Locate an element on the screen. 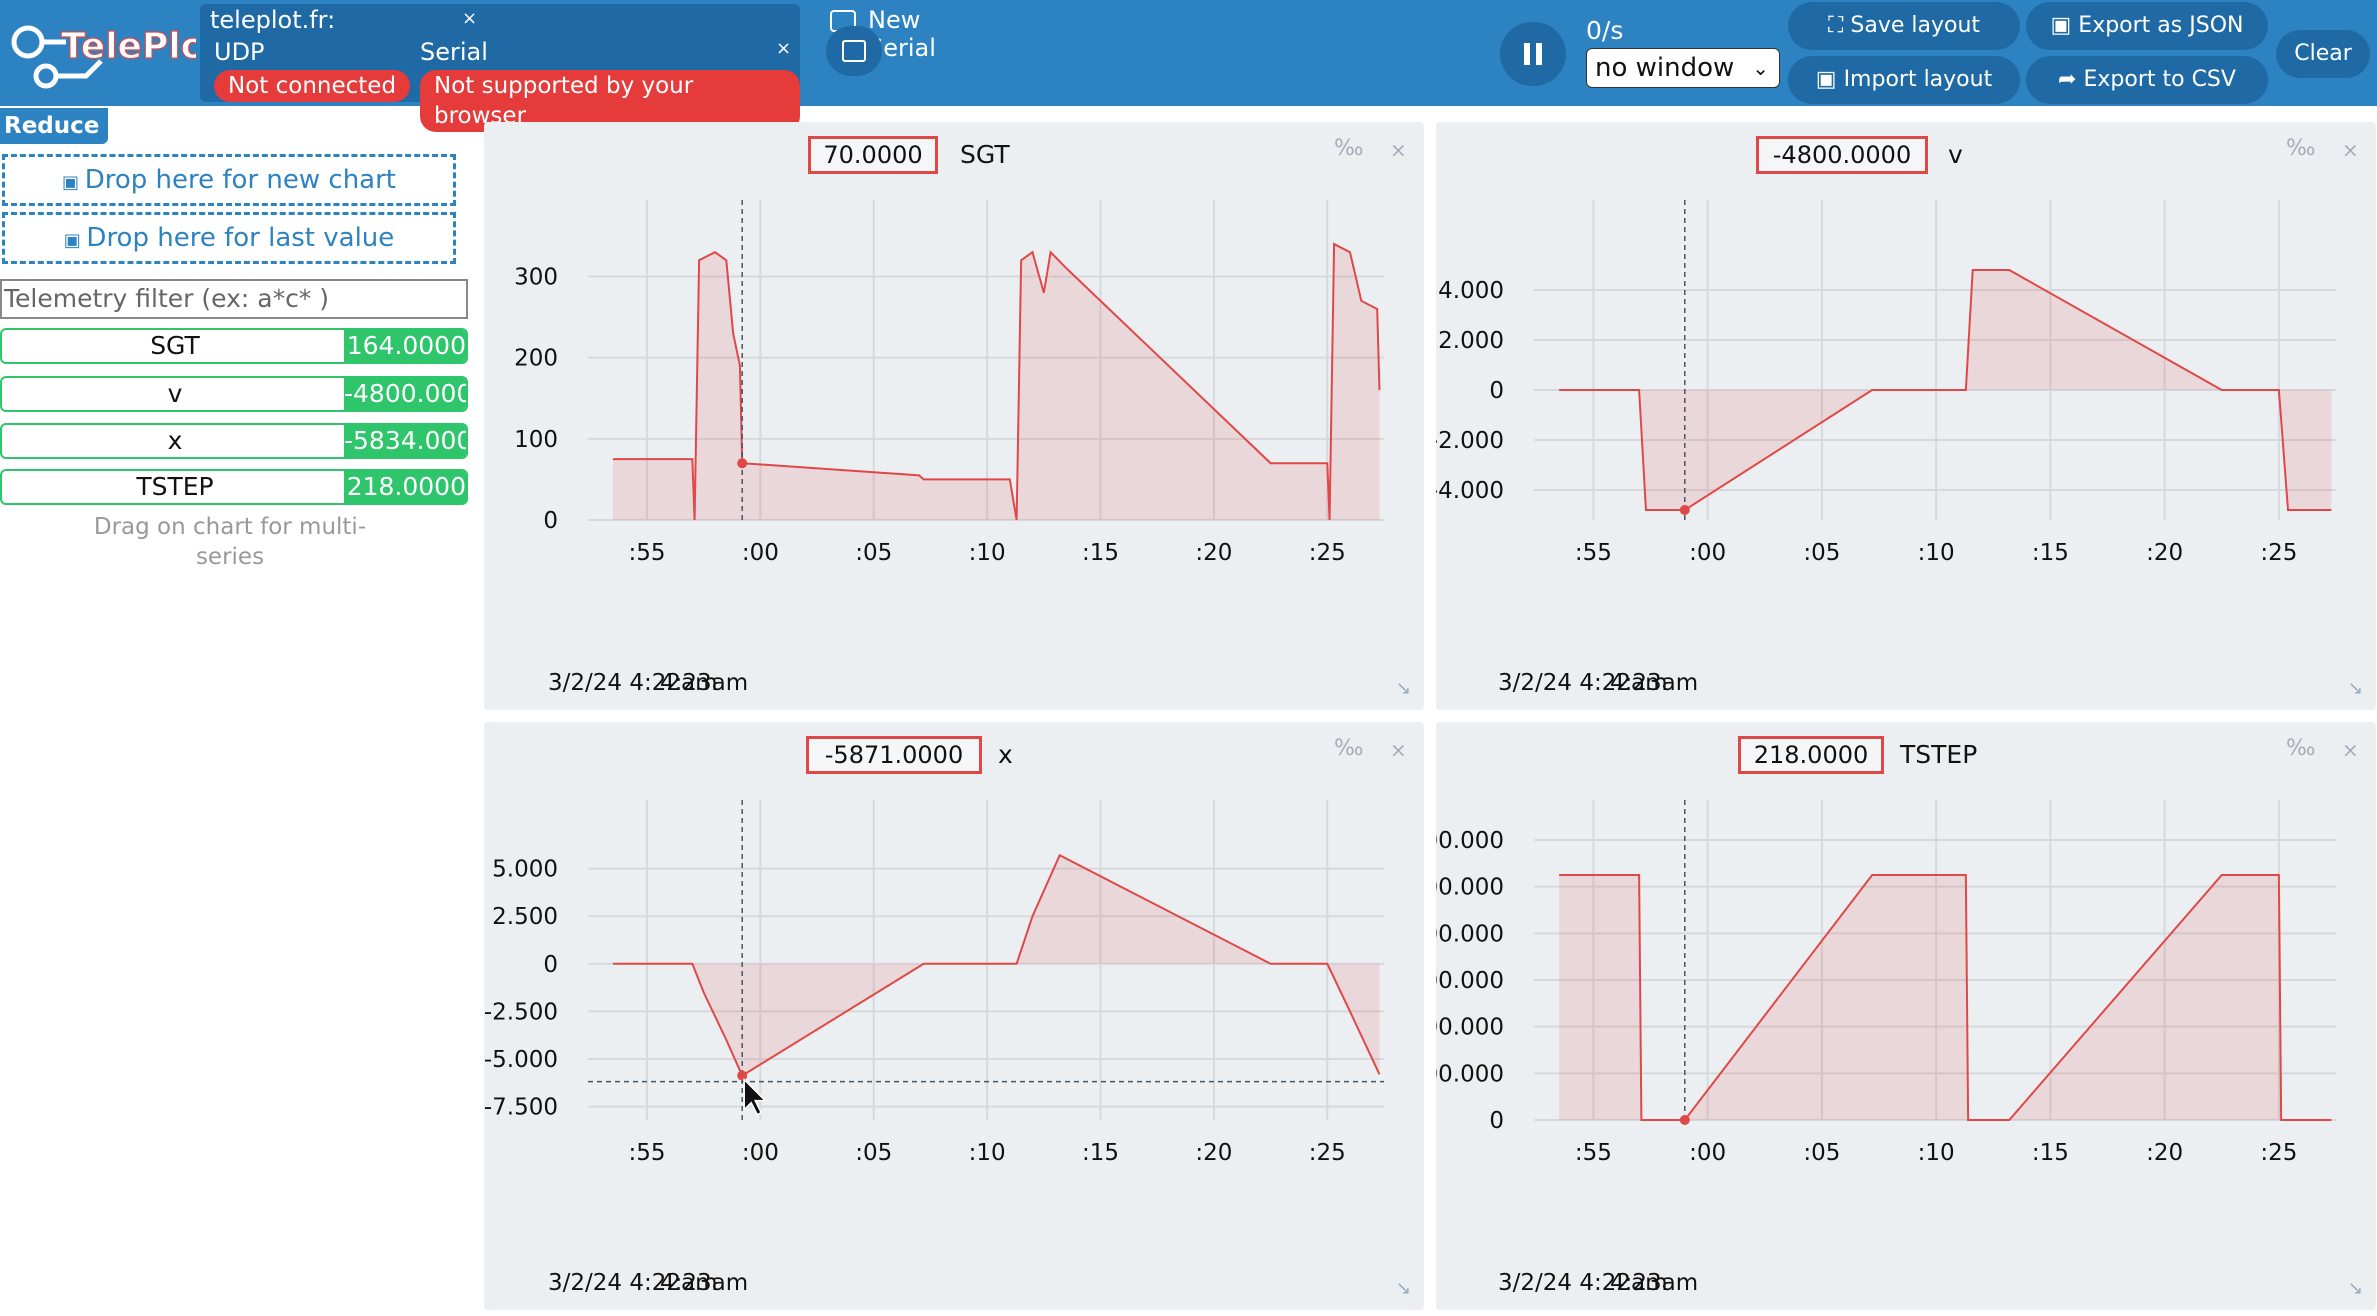  drop-last-value-zone: ▣ Drop here for last value is located at coordinates (229, 238).